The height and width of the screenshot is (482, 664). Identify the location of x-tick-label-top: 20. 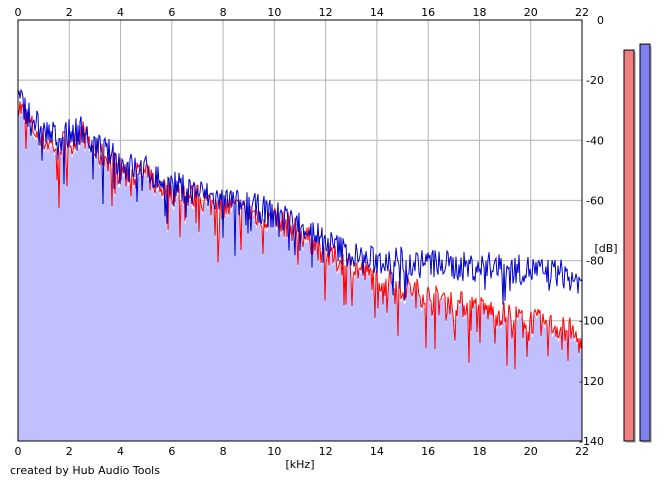
(531, 12).